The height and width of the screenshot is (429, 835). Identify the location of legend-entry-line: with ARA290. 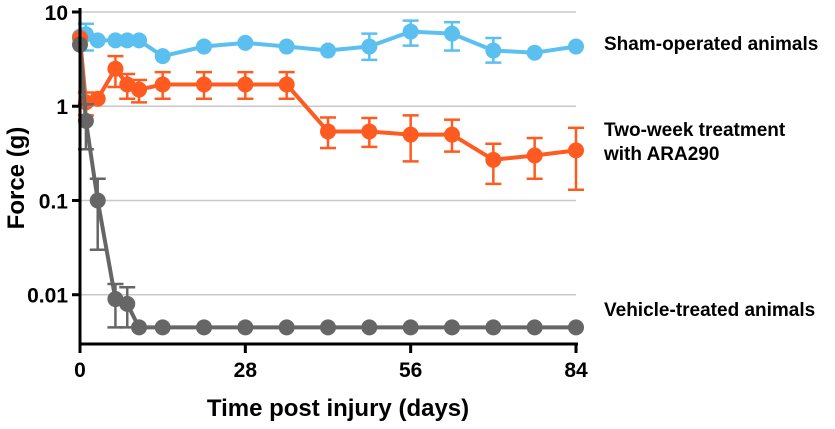
(661, 154).